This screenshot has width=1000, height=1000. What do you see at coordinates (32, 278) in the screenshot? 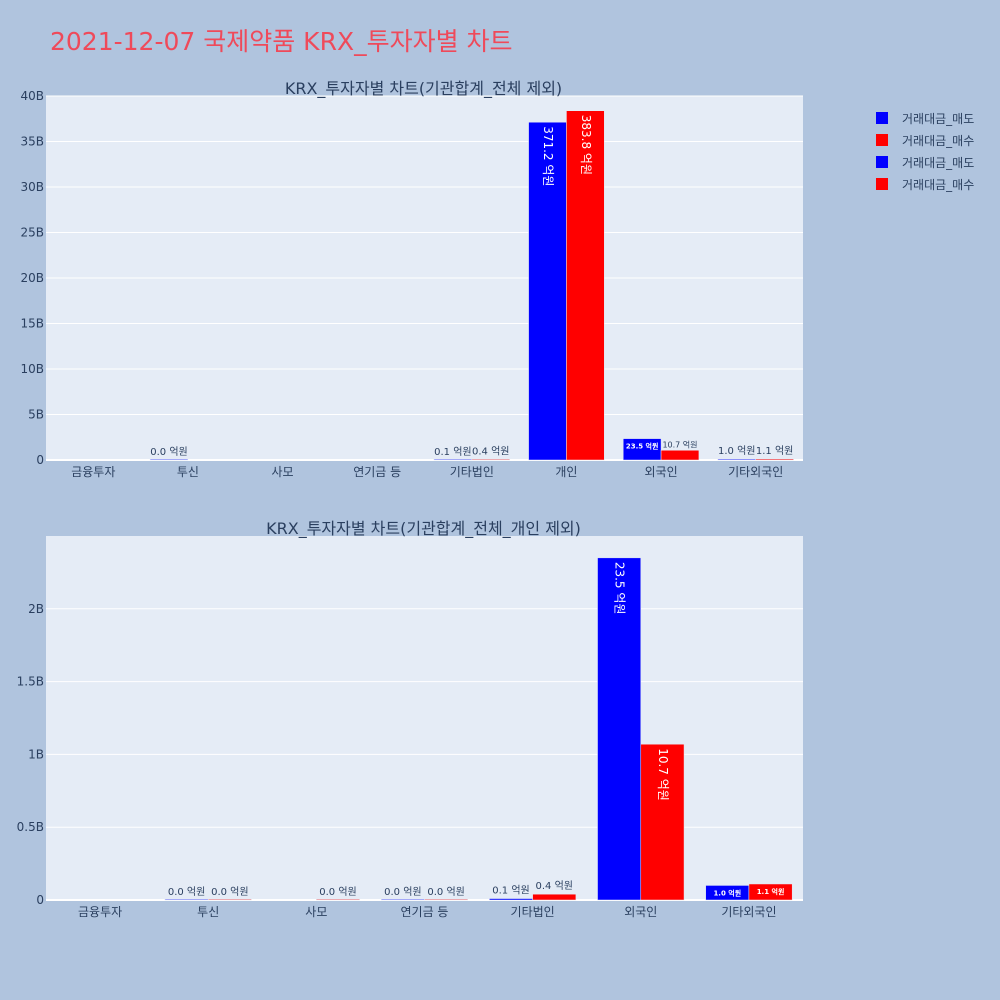
I see `y-tick-label: 20B` at bounding box center [32, 278].